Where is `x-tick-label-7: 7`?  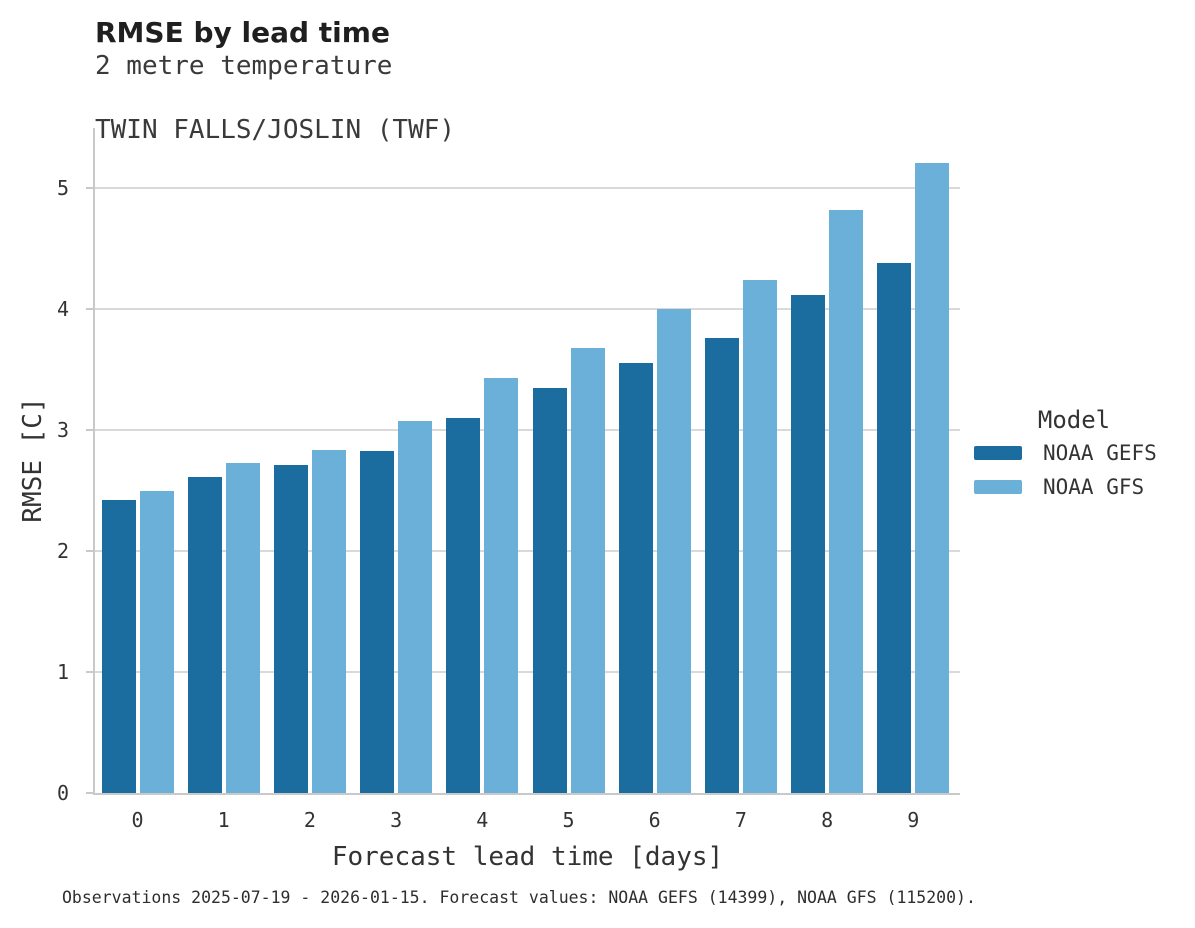 x-tick-label-7: 7 is located at coordinates (740, 820).